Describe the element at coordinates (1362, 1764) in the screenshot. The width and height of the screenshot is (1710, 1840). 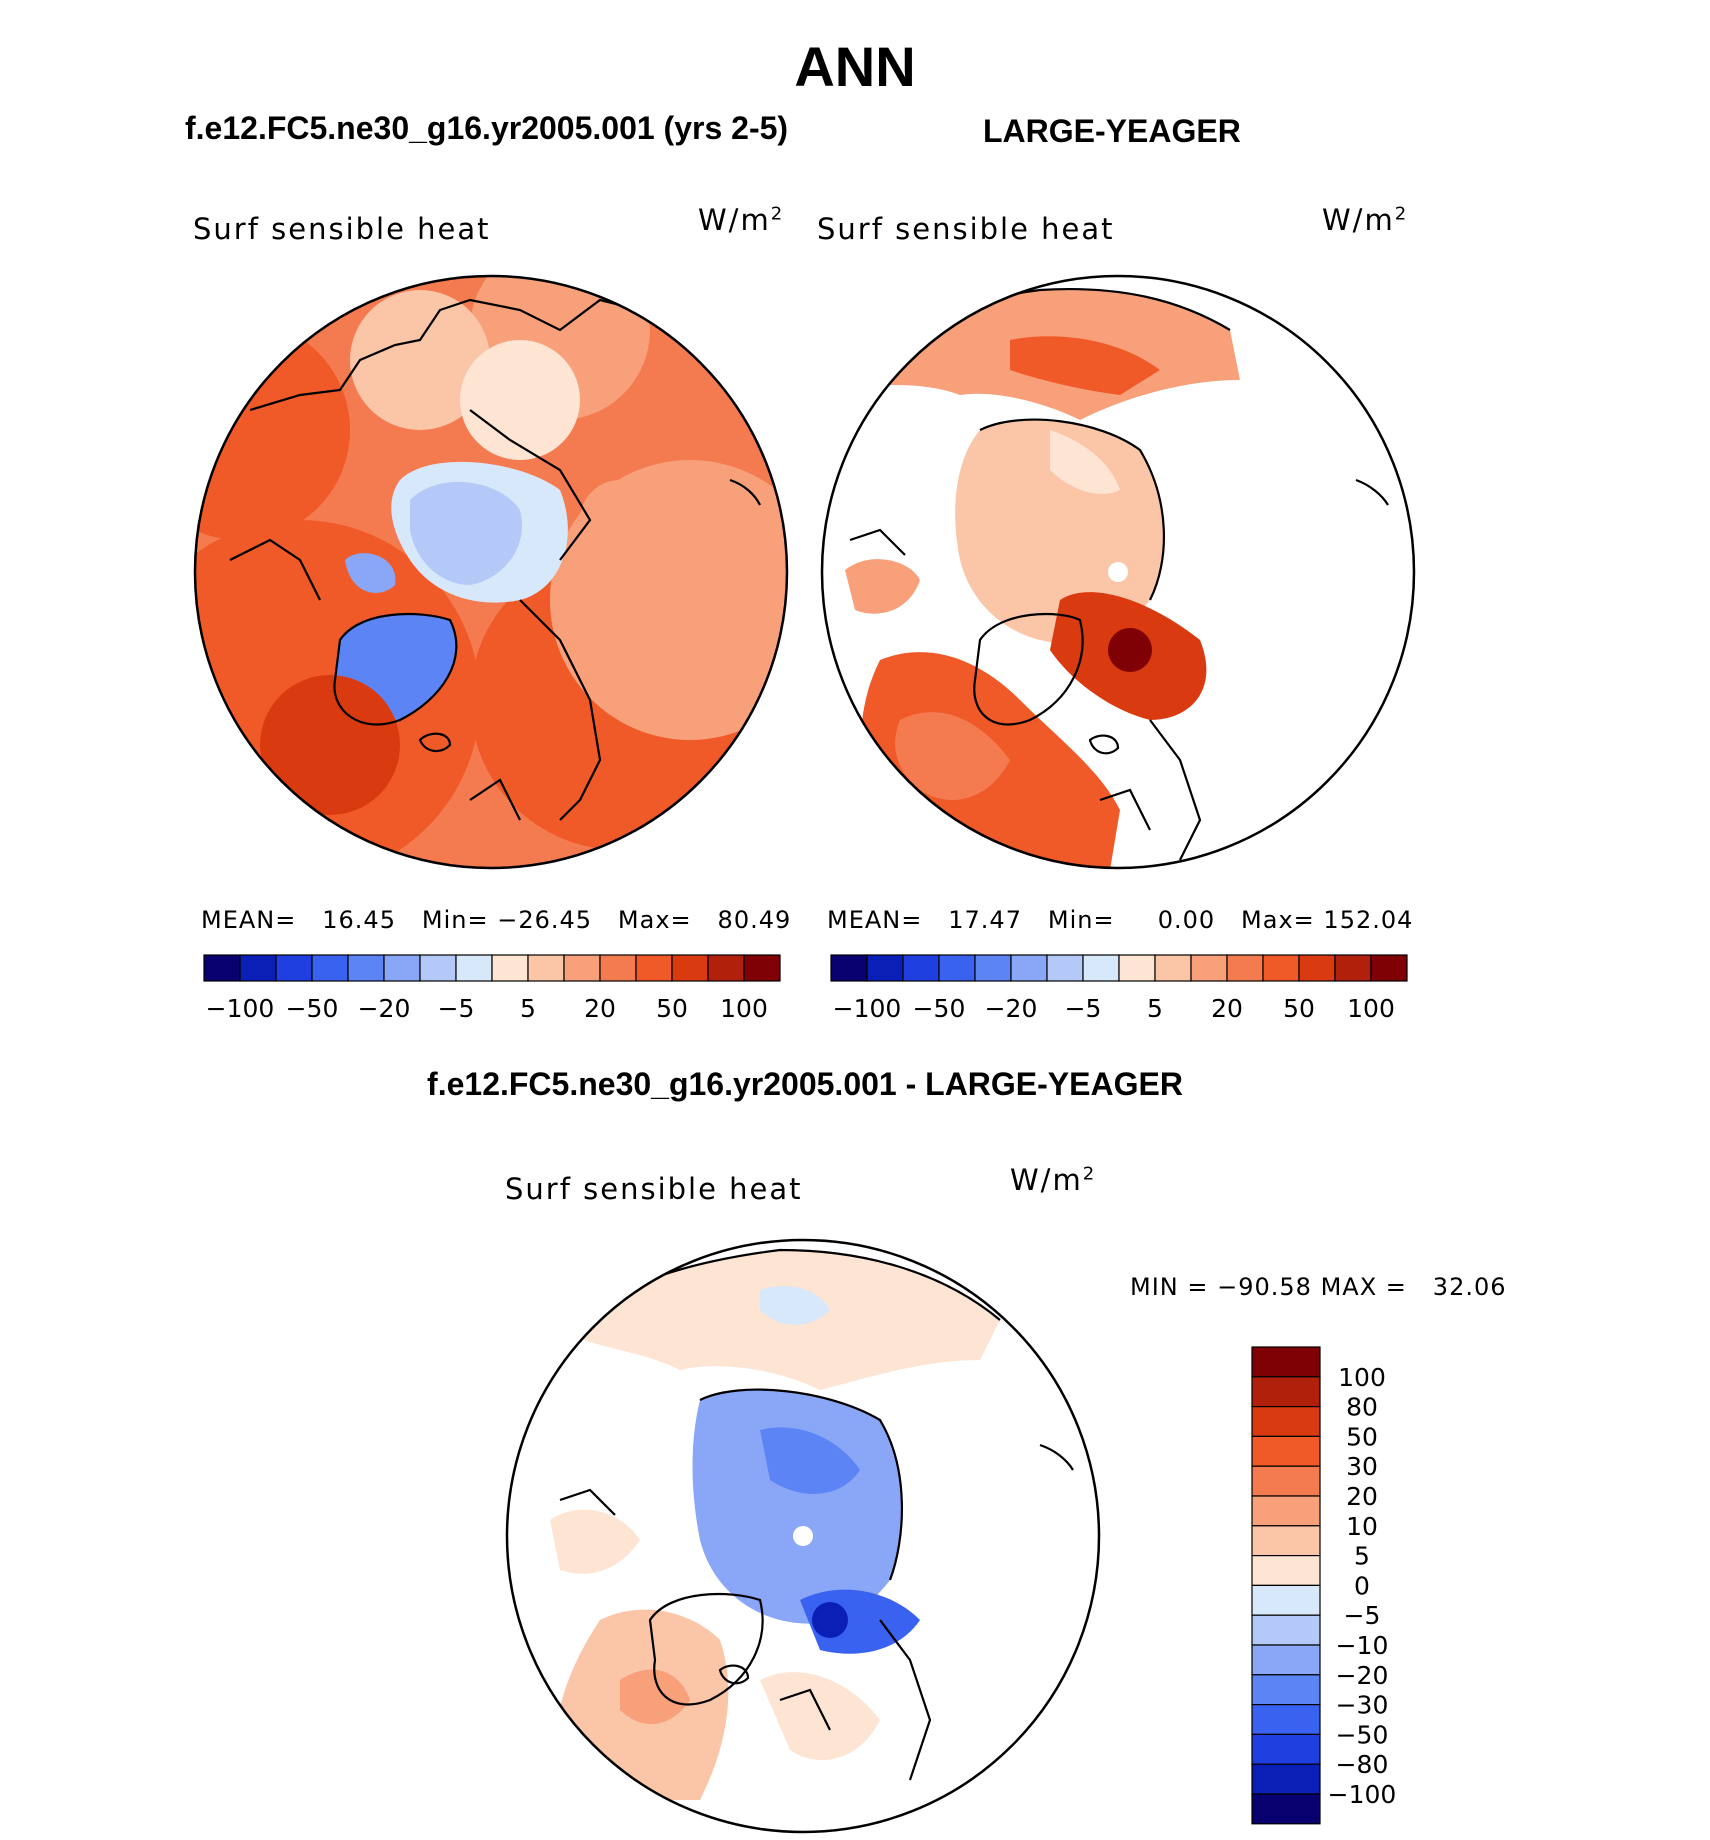
I see `colorbar-diff-label: −80` at that location.